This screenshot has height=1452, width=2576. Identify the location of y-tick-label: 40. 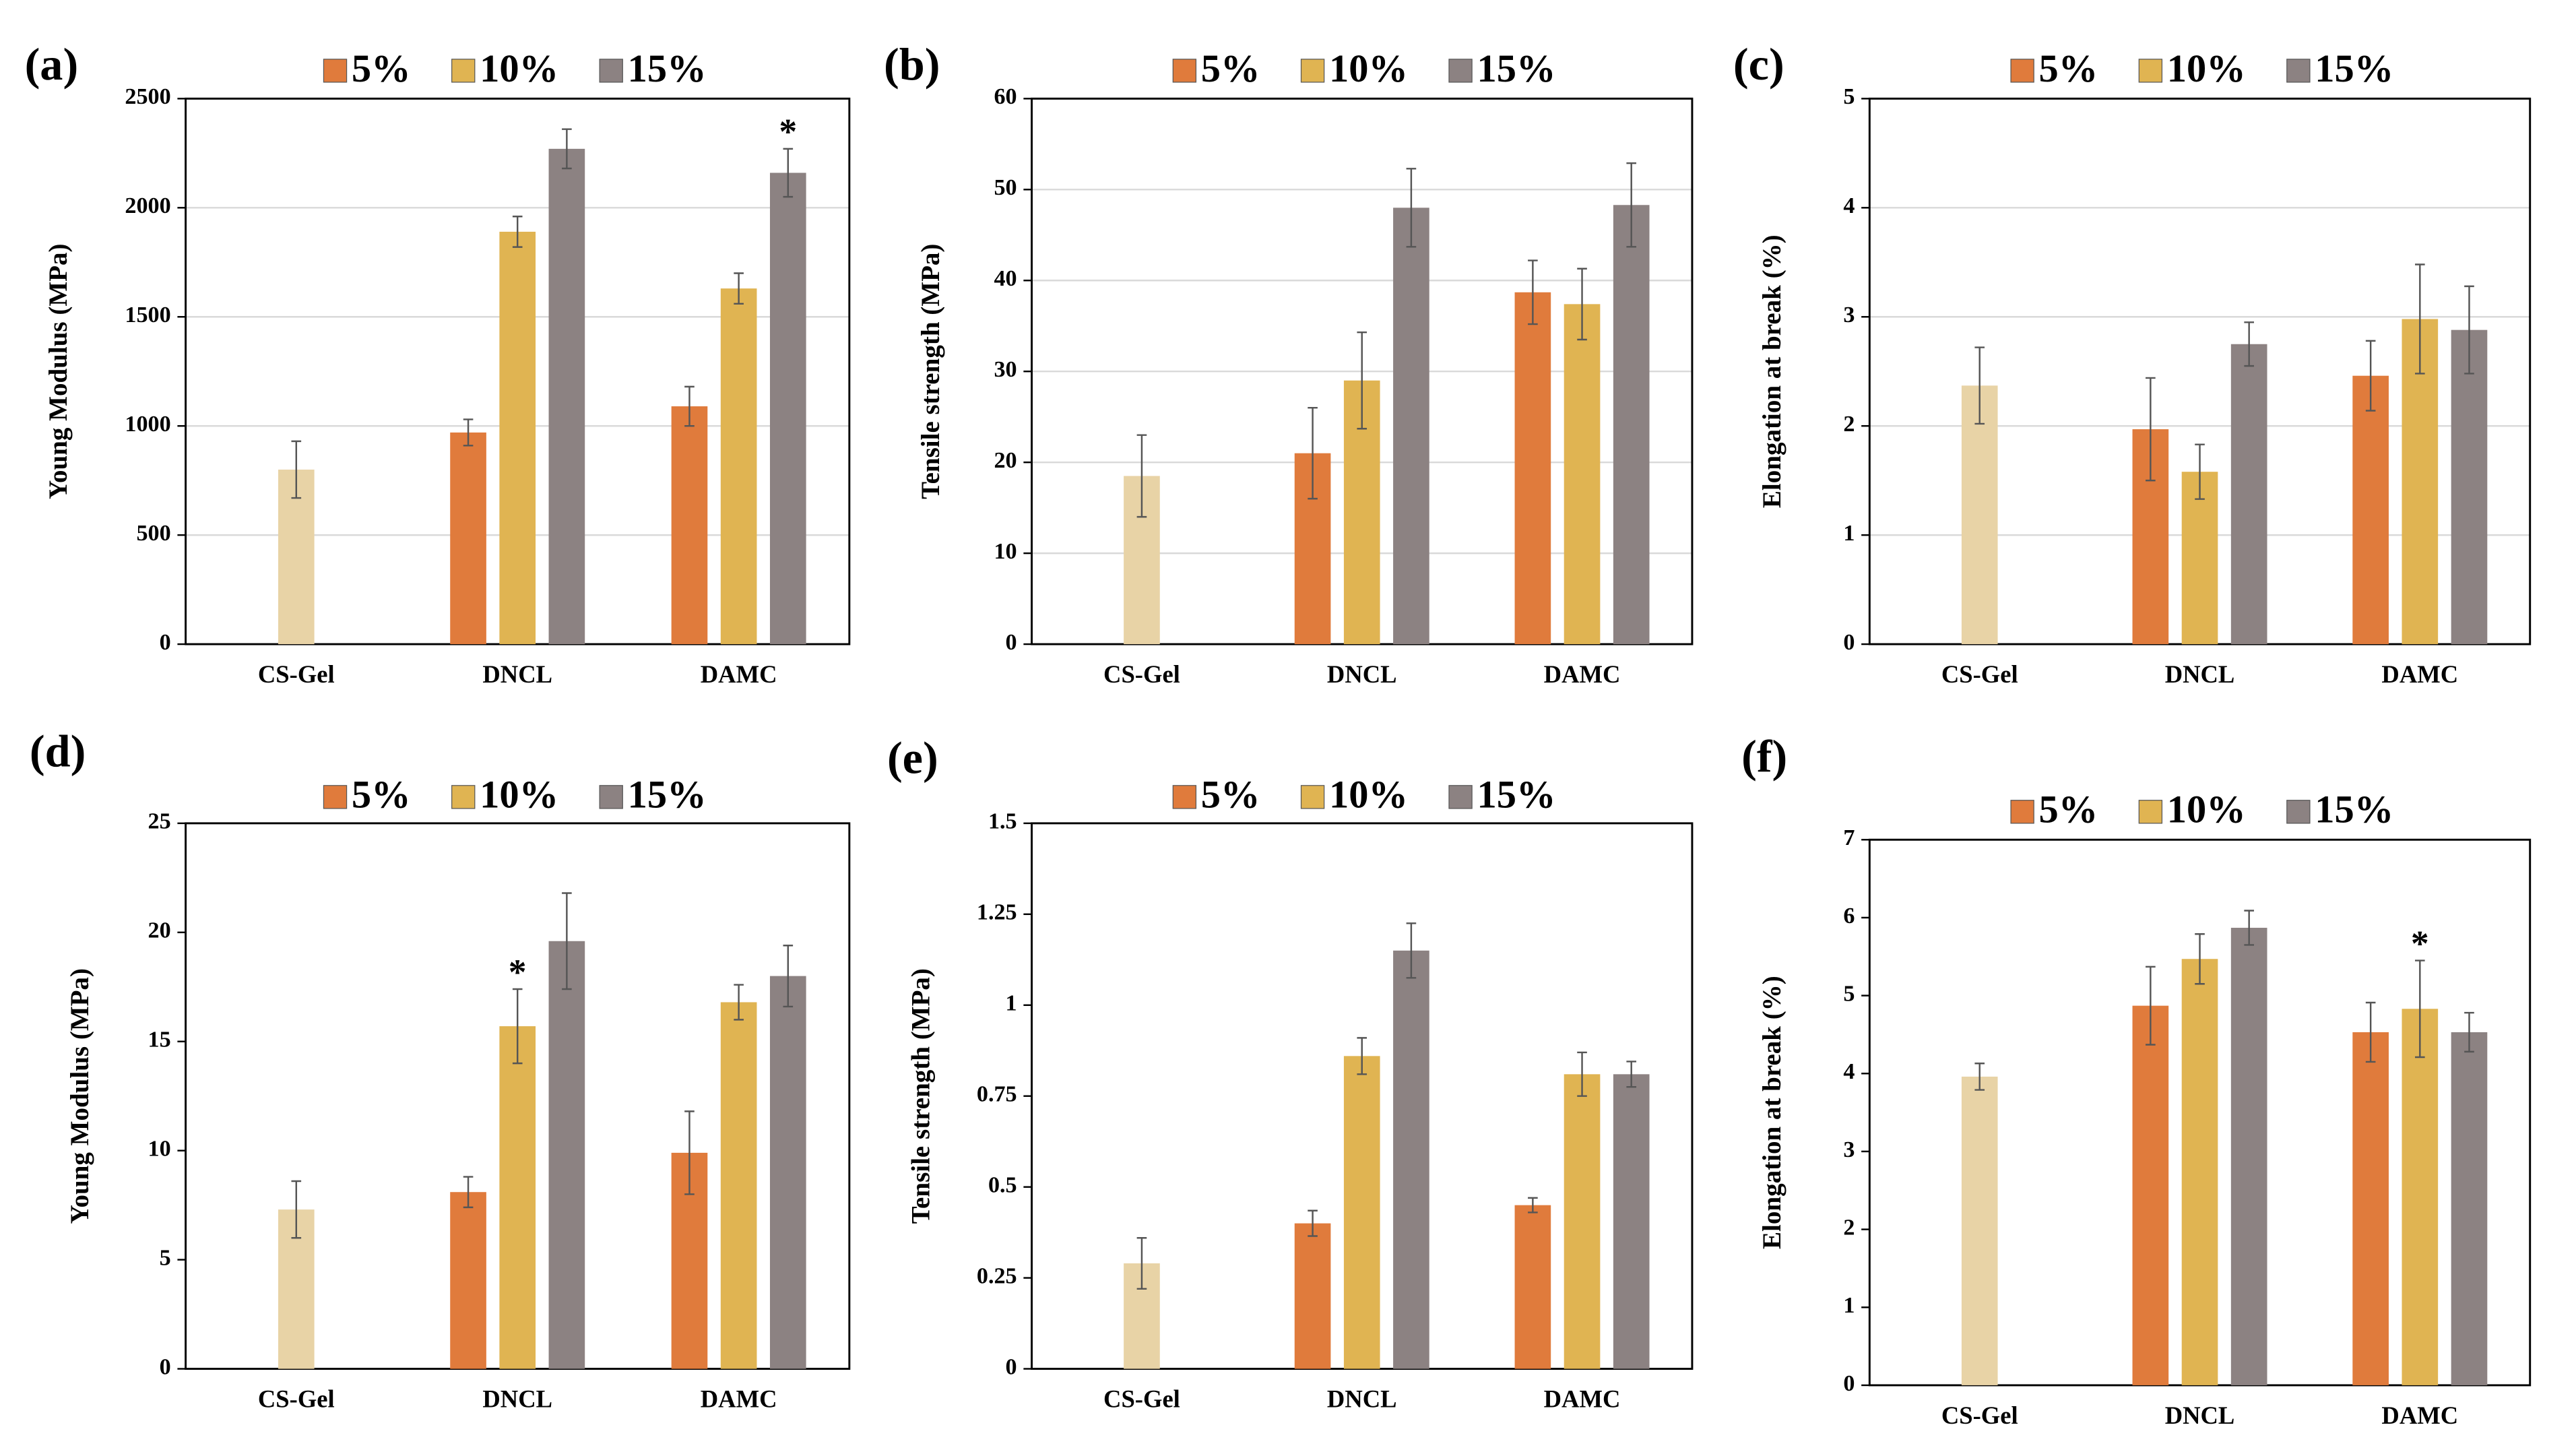
(1006, 278).